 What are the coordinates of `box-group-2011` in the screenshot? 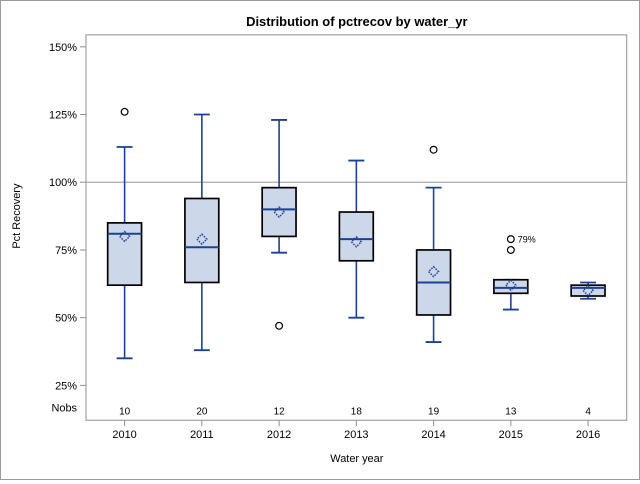 It's located at (202, 232).